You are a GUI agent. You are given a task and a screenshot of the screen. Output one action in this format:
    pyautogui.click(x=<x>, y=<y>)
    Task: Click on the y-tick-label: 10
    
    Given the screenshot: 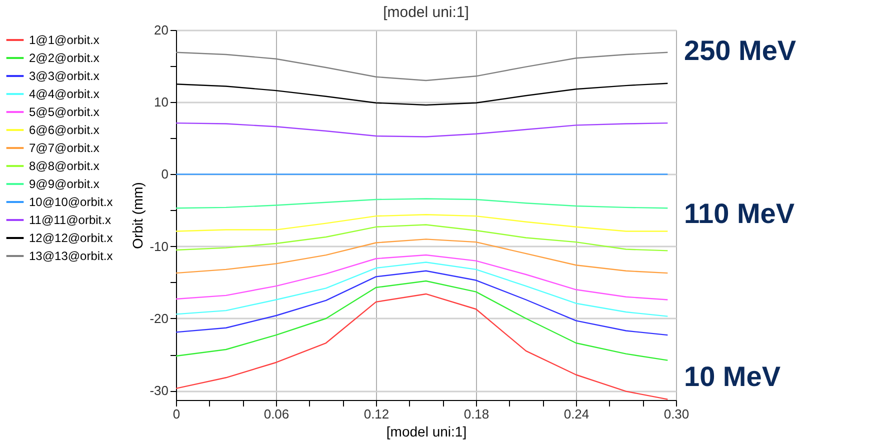 What is the action you would take?
    pyautogui.click(x=161, y=102)
    